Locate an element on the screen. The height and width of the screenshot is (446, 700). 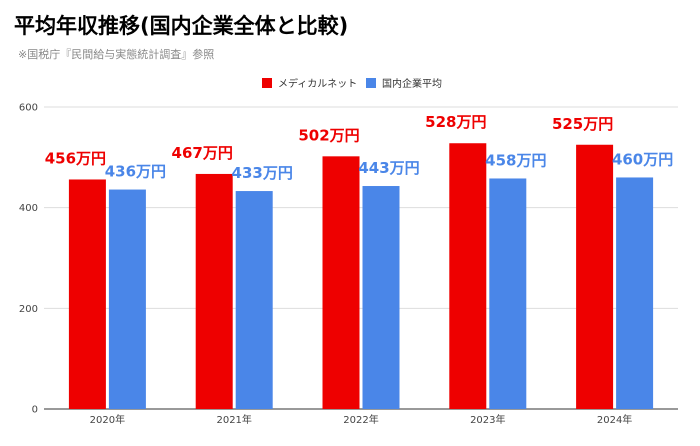
data-label-national: 458万円 is located at coordinates (515, 160).